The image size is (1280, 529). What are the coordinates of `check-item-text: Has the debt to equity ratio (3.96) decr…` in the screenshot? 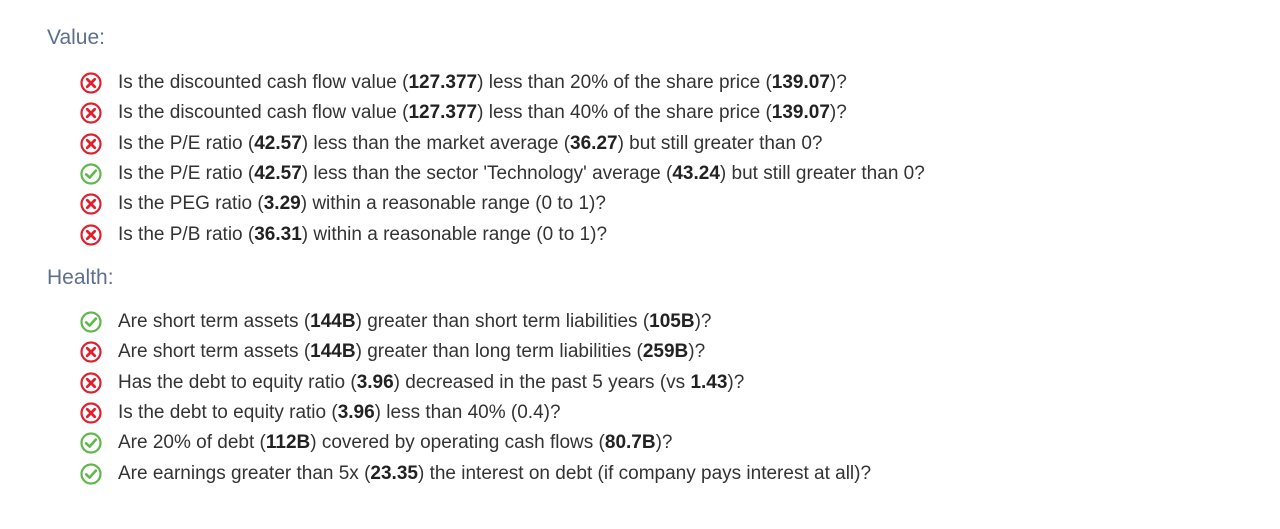 It's located at (431, 383).